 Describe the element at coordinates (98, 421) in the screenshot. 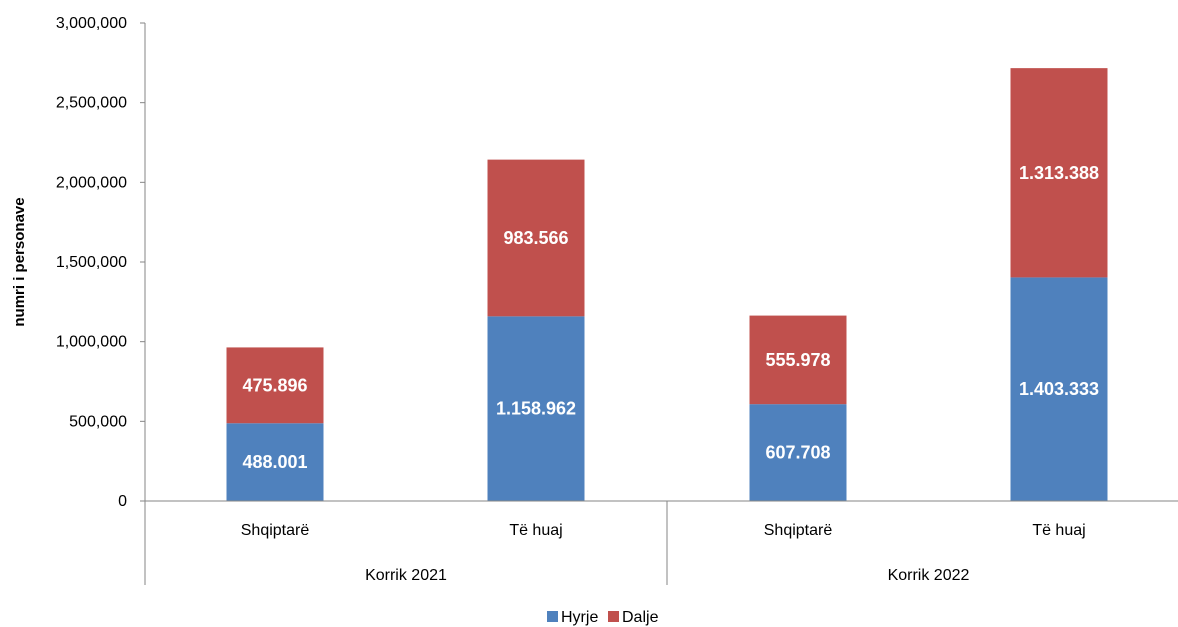

I see `y-tick-label: 500,000` at that location.